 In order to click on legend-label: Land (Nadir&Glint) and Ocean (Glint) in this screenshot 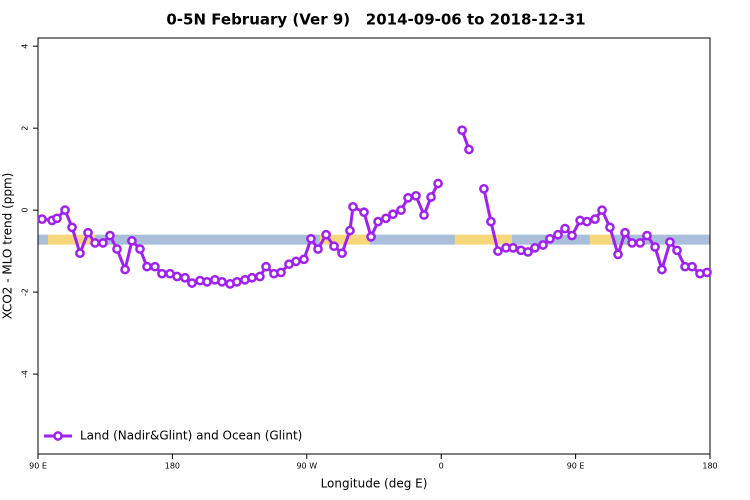, I will do `click(191, 436)`.